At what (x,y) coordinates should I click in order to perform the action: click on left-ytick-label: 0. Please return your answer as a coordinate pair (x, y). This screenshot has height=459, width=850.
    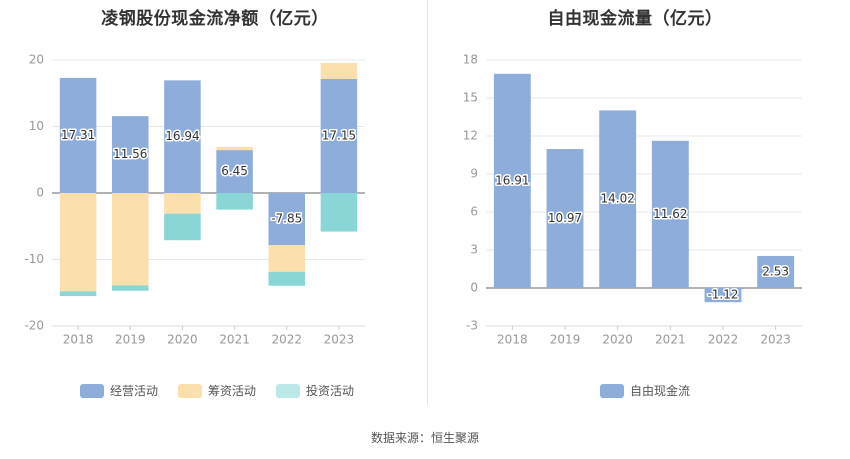
    Looking at the image, I should click on (40, 193).